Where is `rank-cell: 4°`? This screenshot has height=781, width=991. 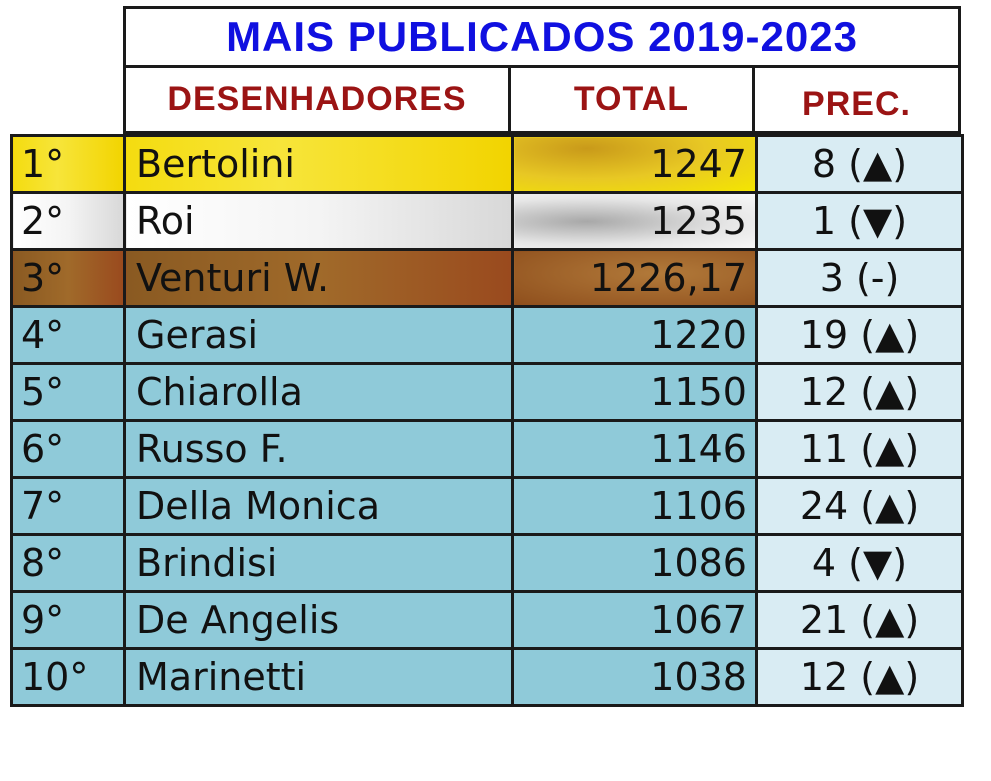
rank-cell: 4° is located at coordinates (68, 335).